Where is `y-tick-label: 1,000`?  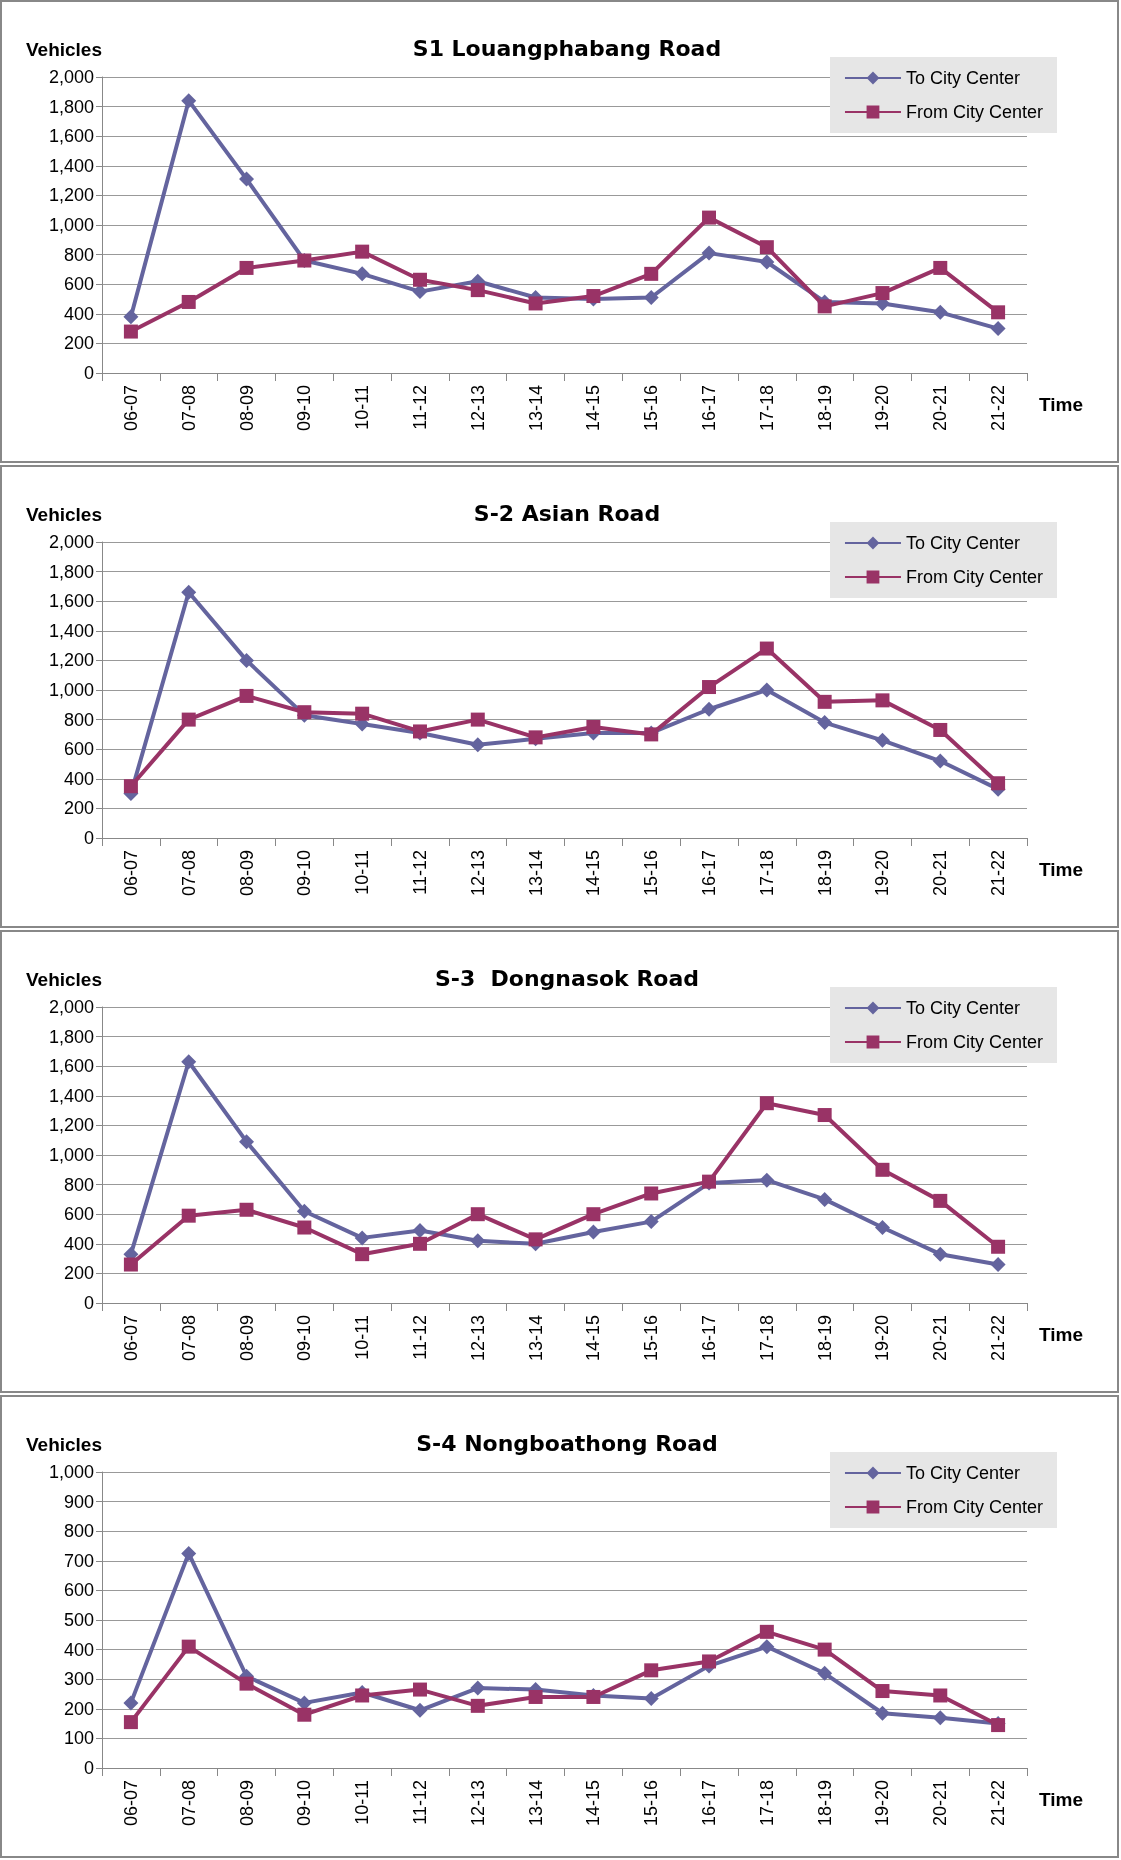 y-tick-label: 1,000 is located at coordinates (71, 225).